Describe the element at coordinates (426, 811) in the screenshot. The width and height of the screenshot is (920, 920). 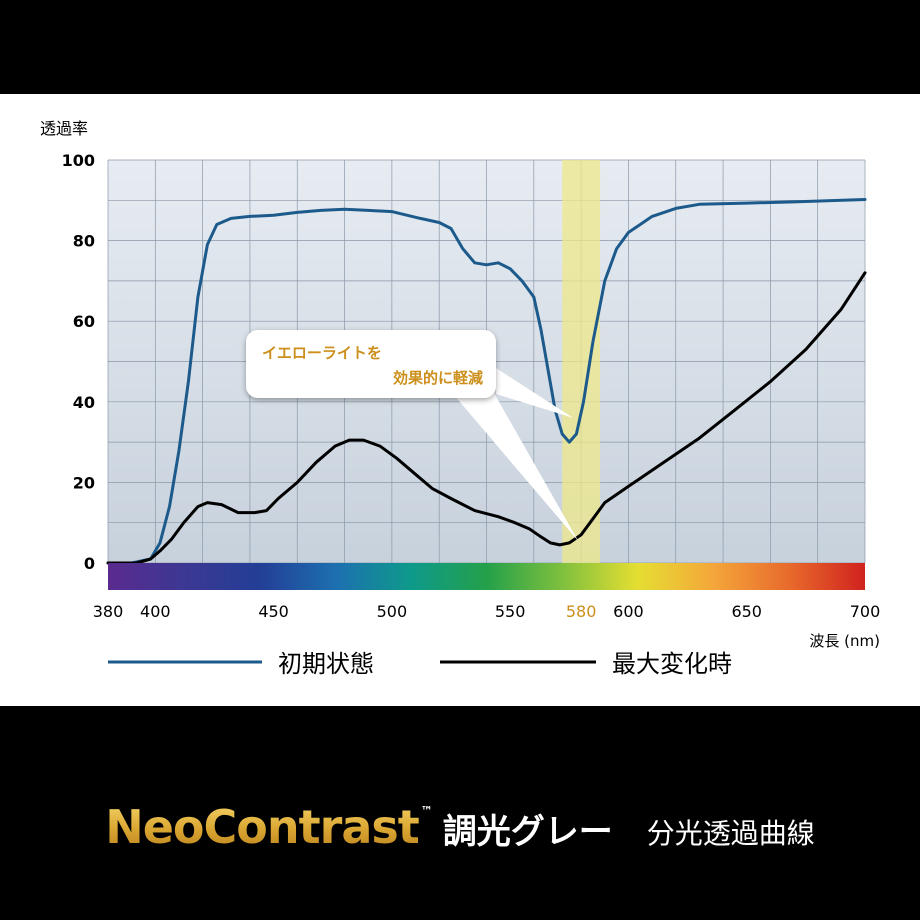
I see `trademark-symbol: ™` at that location.